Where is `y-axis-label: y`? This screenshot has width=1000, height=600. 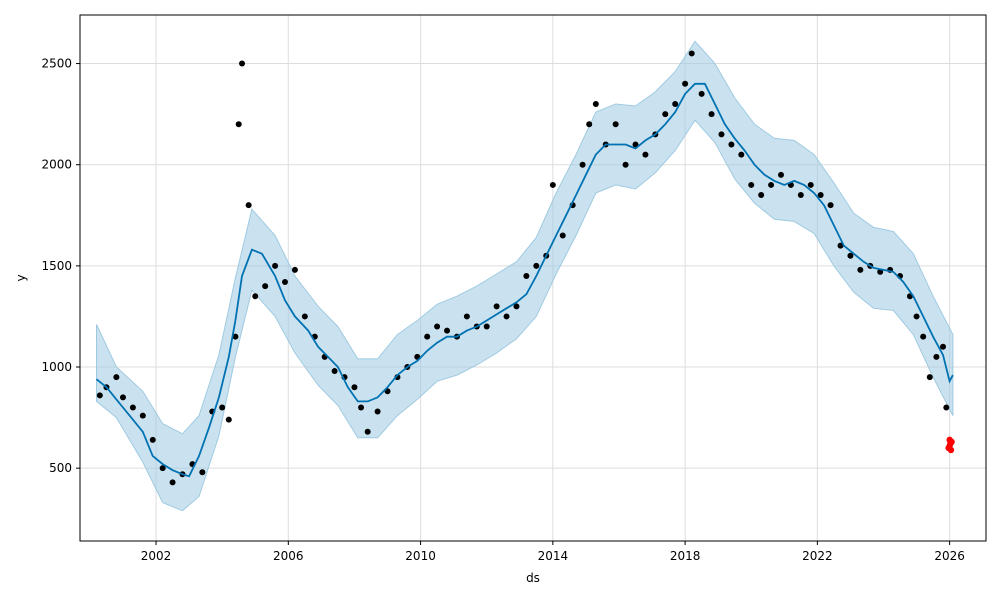
y-axis-label: y is located at coordinates (21, 277).